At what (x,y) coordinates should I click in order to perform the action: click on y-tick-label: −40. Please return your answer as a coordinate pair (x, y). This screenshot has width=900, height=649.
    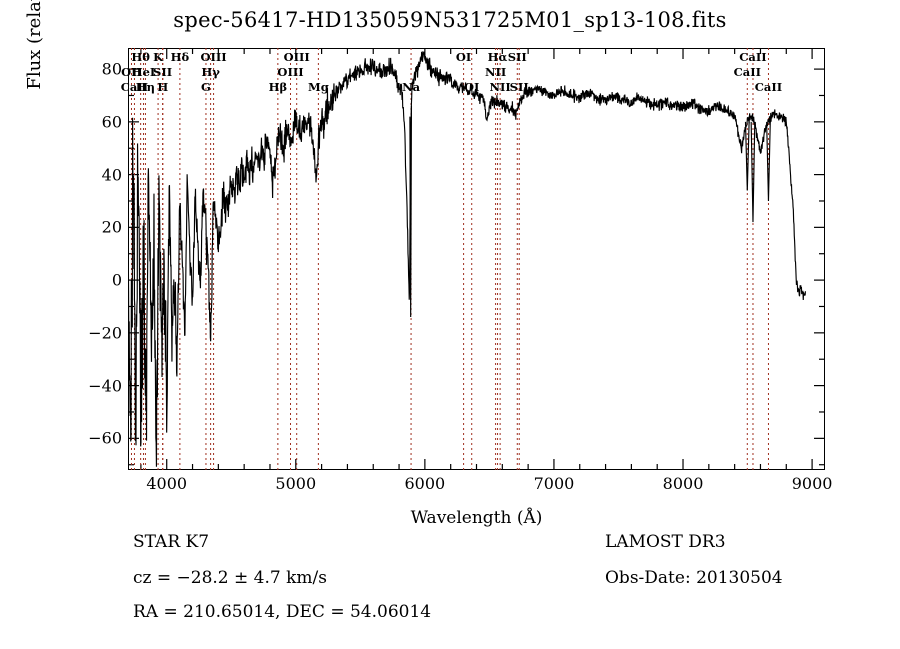
    Looking at the image, I should click on (105, 386).